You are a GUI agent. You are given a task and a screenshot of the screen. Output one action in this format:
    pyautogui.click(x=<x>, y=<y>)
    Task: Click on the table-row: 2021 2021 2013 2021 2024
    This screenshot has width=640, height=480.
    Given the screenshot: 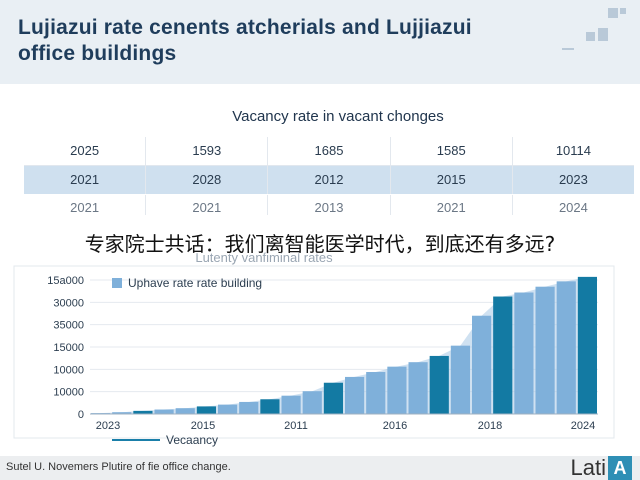 What is the action you would take?
    pyautogui.click(x=329, y=205)
    